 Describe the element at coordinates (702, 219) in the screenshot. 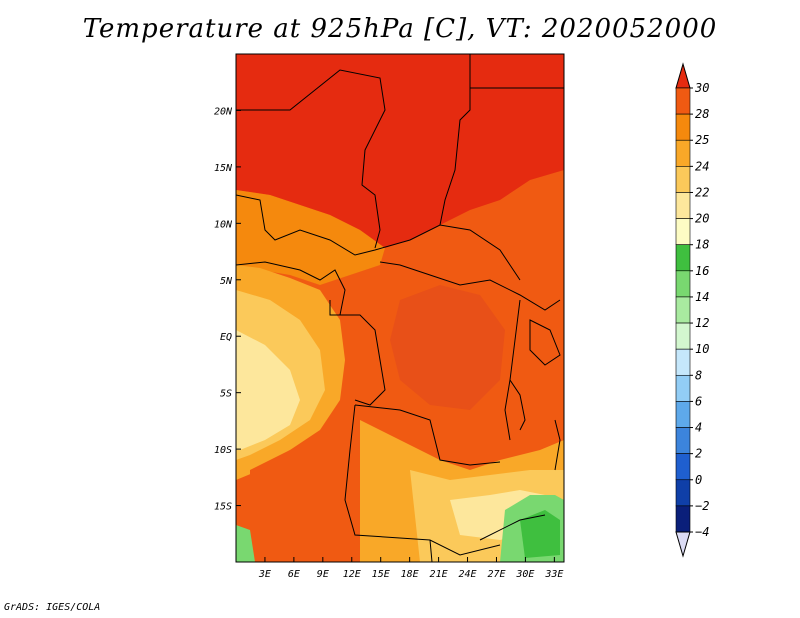

I see `colorbar-label: 20` at that location.